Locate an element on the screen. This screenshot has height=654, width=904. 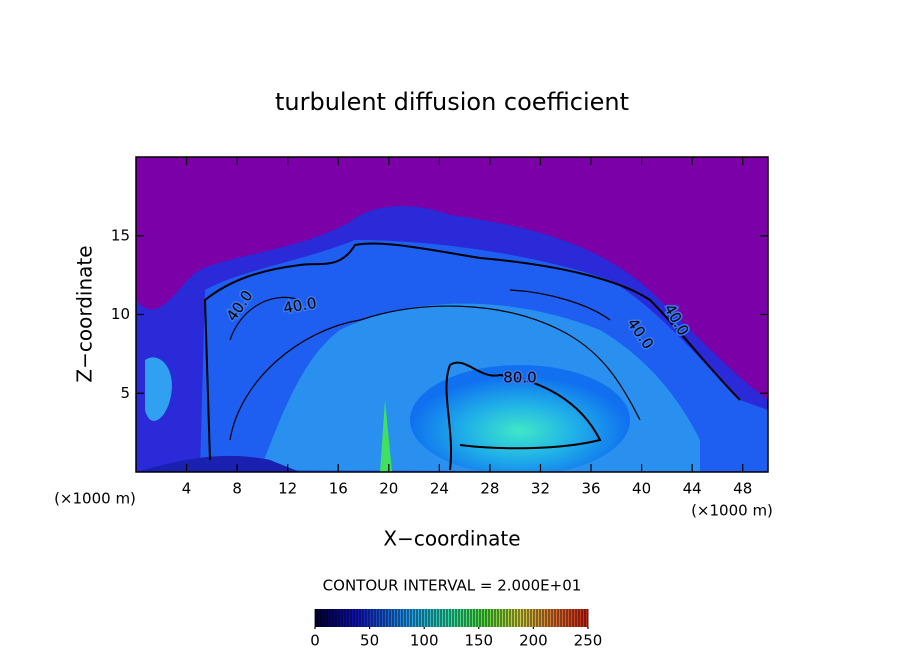
colorbar is located at coordinates (451, 618).